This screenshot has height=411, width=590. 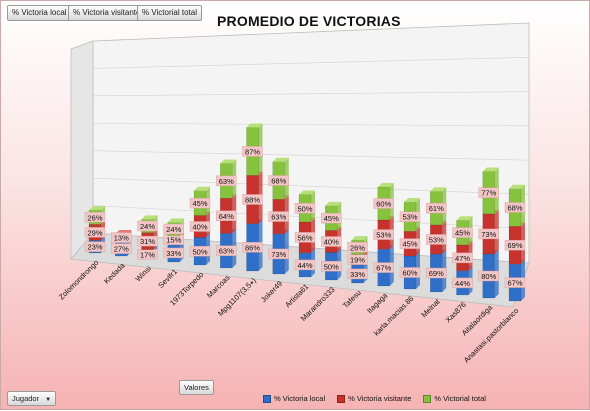 I want to click on data-label: 13%, so click(x=121, y=237).